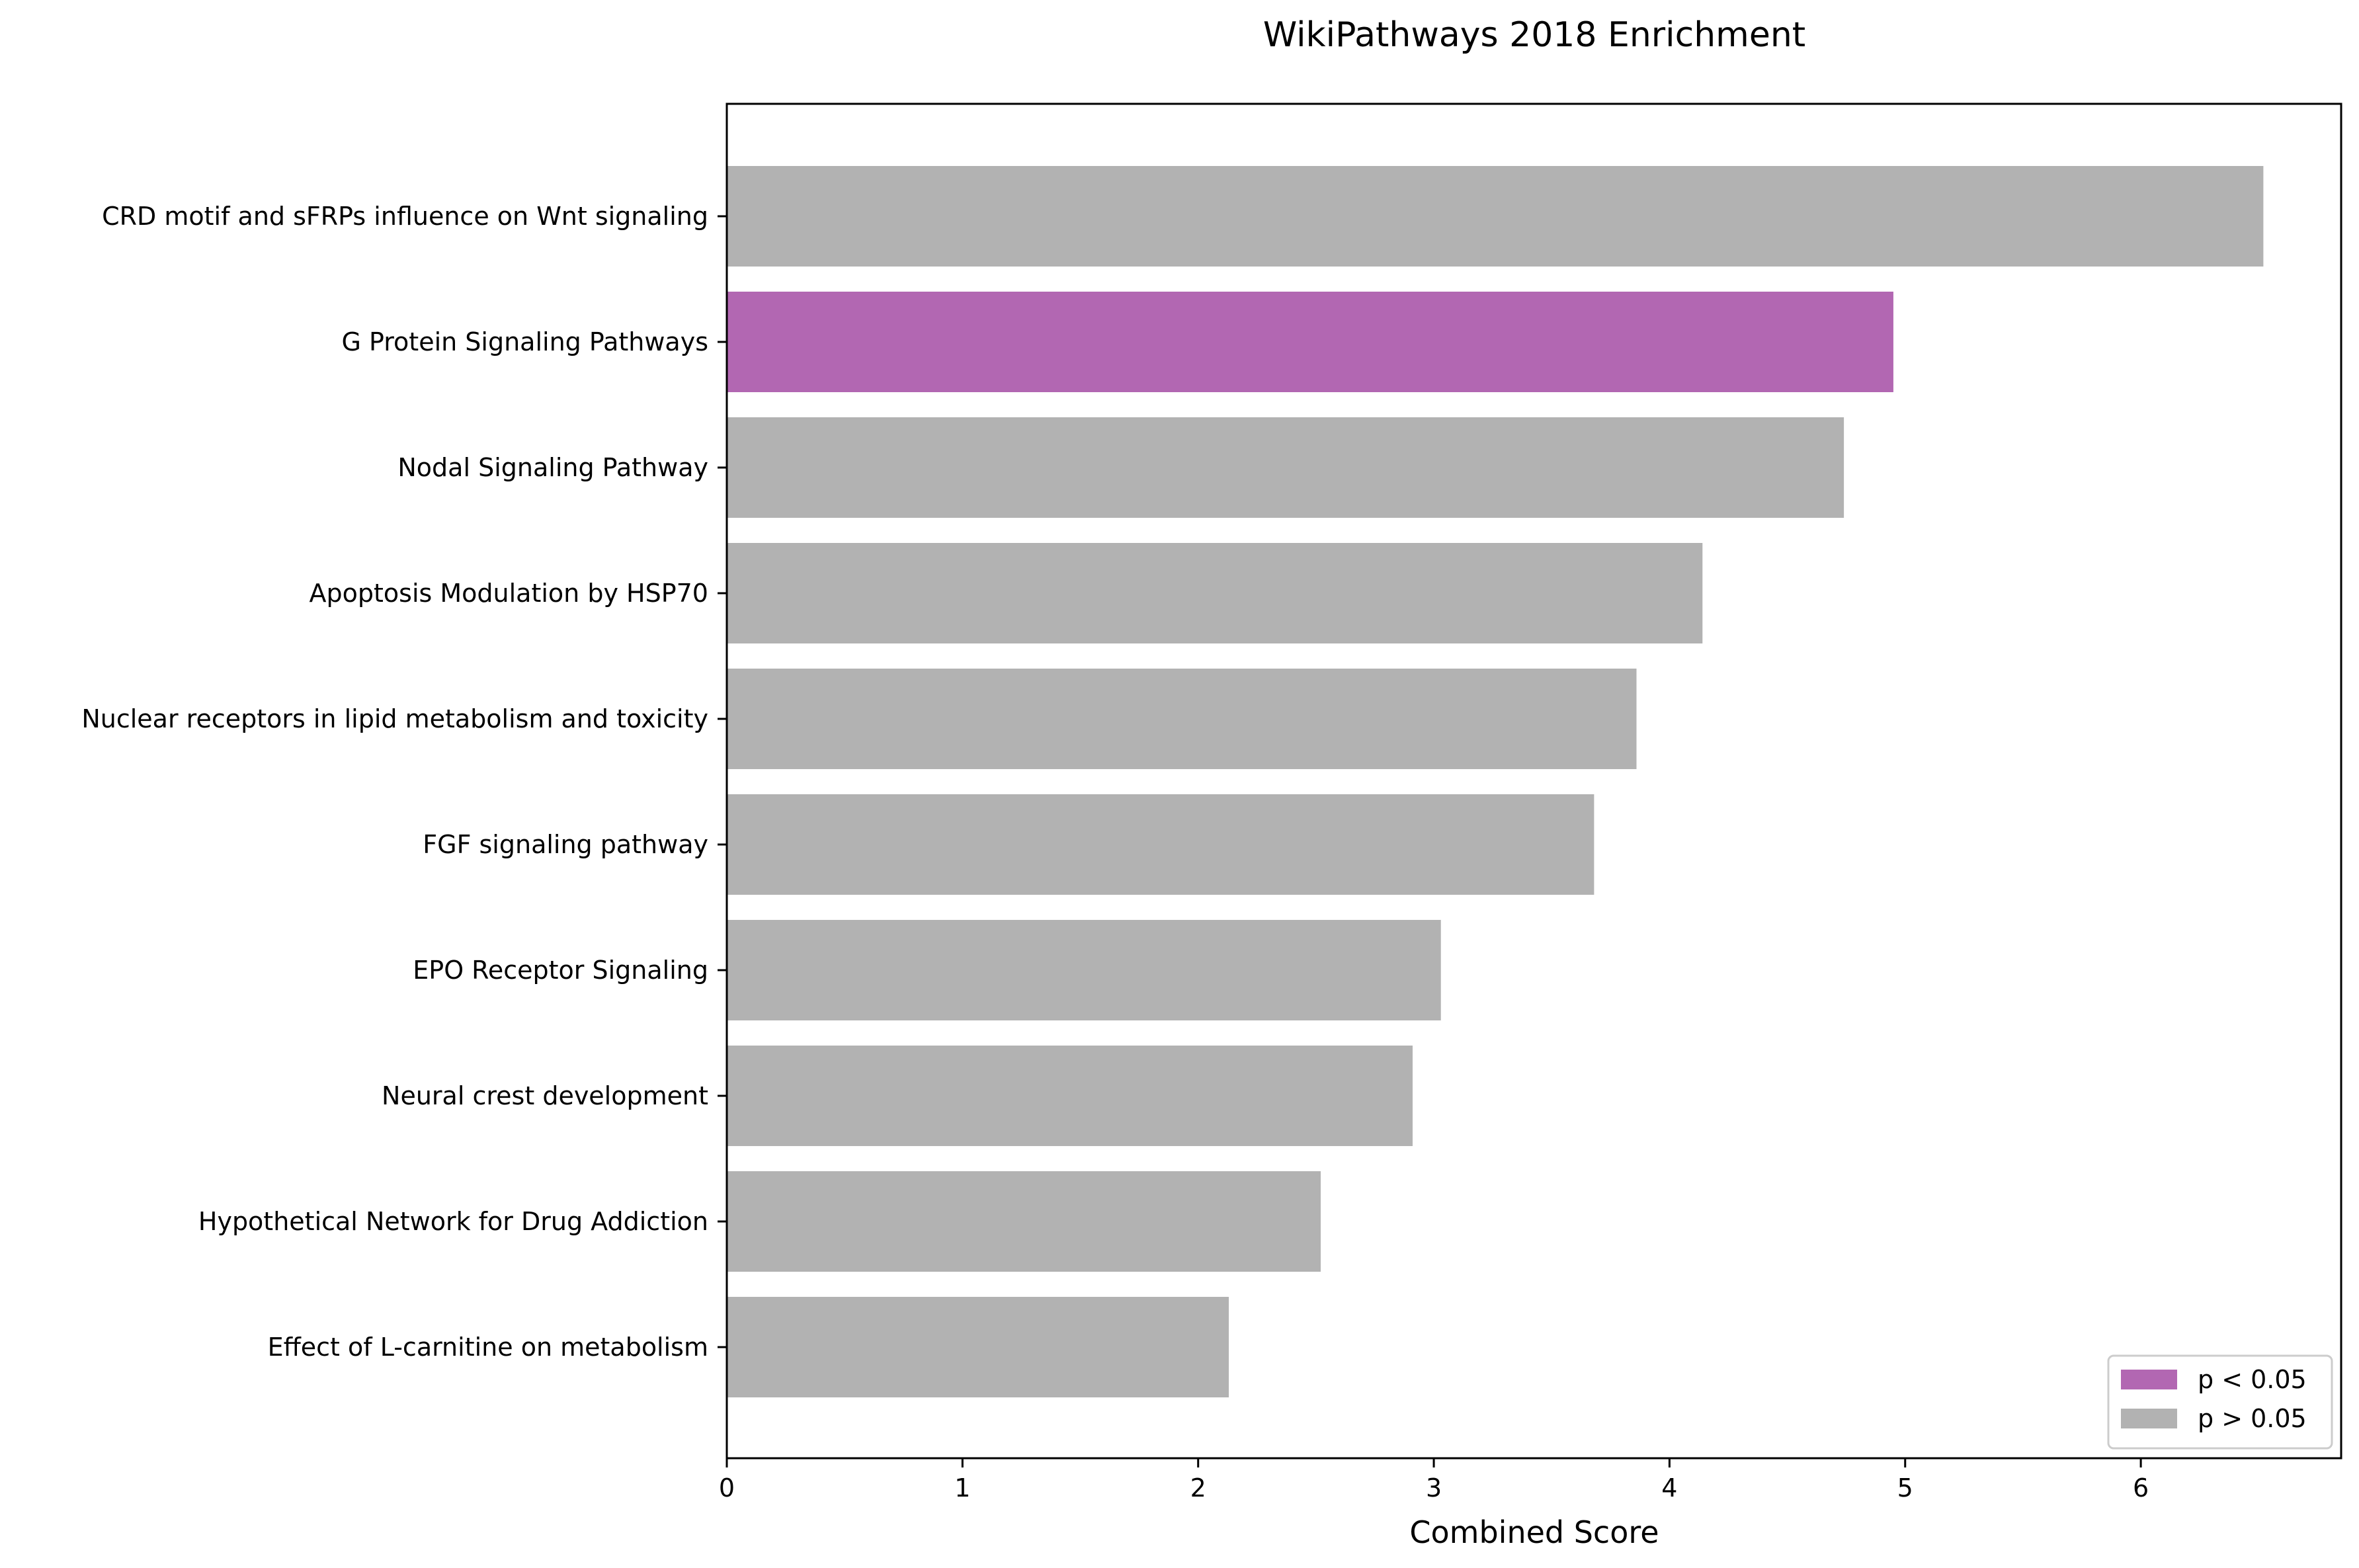 The height and width of the screenshot is (1568, 2359). Describe the element at coordinates (2252, 1418) in the screenshot. I see `legend-label-not-significant: p > 0.05` at that location.